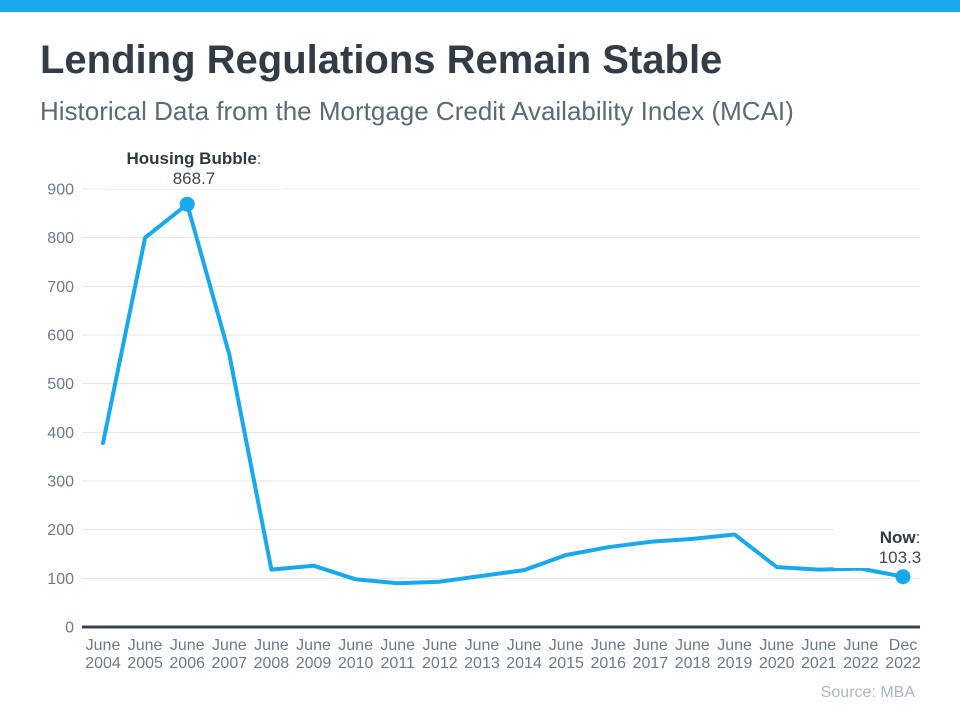  I want to click on x-tick-label-year: 2007, so click(230, 663).